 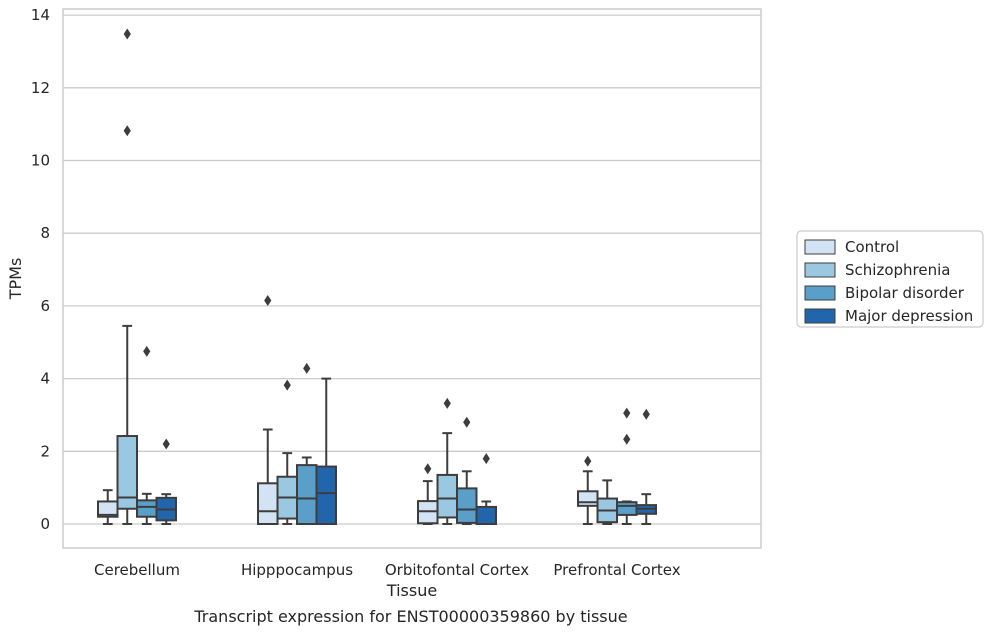 What do you see at coordinates (45, 451) in the screenshot?
I see `y-tick-label: 2` at bounding box center [45, 451].